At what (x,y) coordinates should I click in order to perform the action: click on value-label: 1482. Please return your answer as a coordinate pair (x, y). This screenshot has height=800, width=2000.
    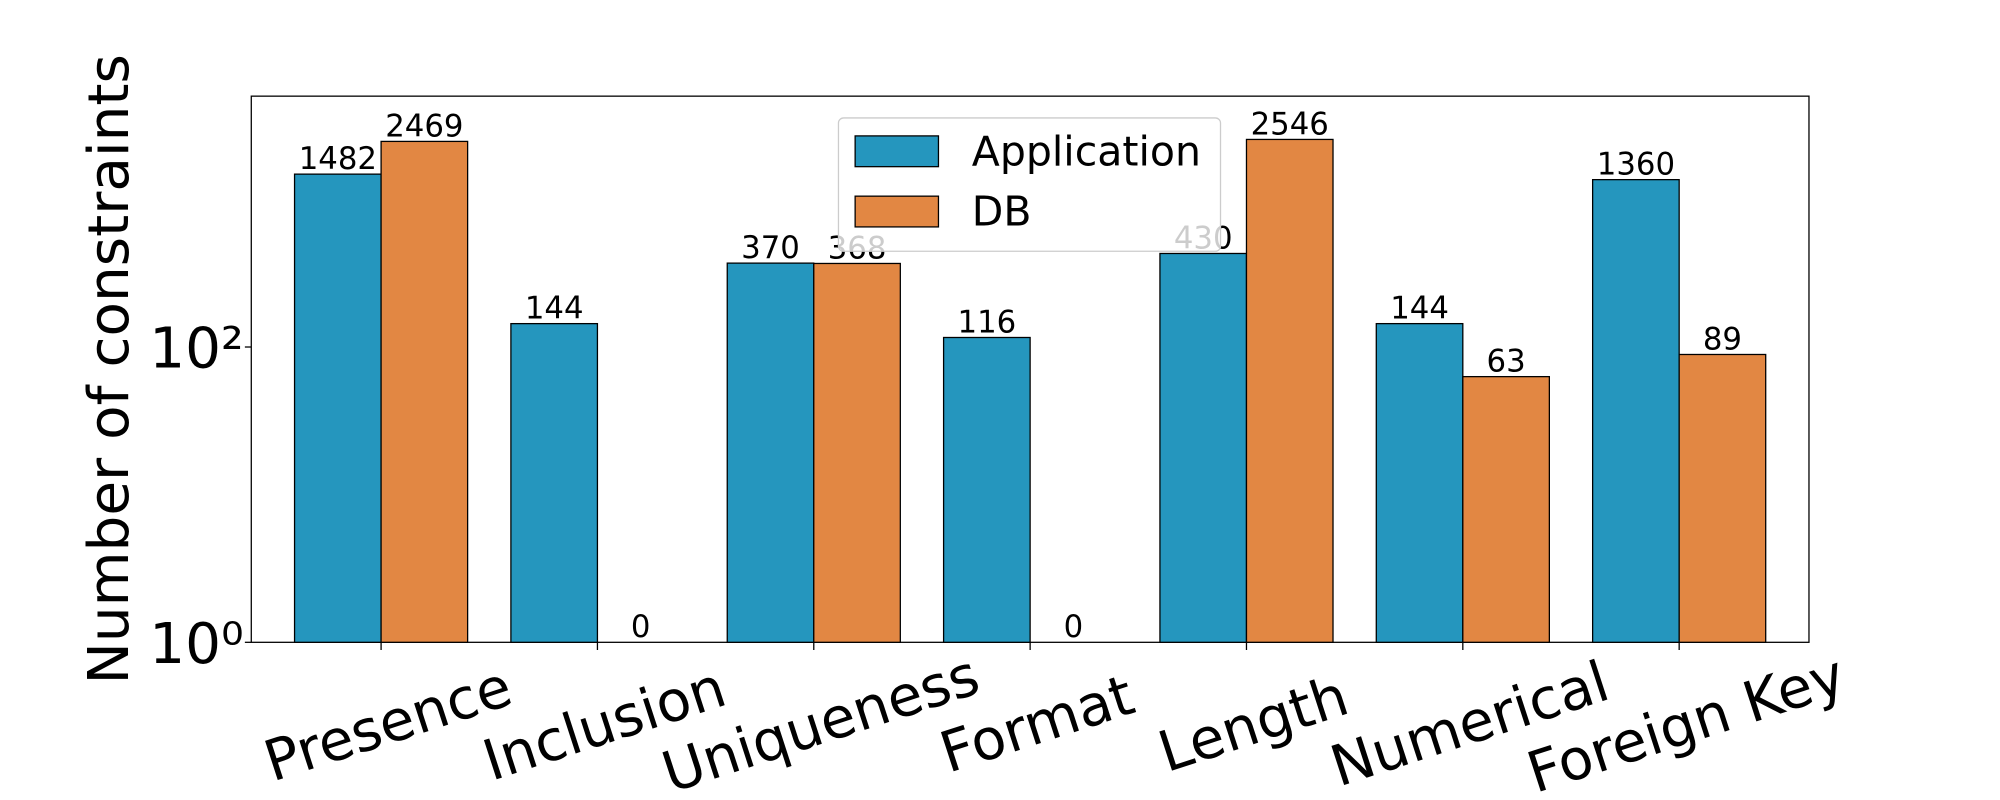
    Looking at the image, I should click on (338, 159).